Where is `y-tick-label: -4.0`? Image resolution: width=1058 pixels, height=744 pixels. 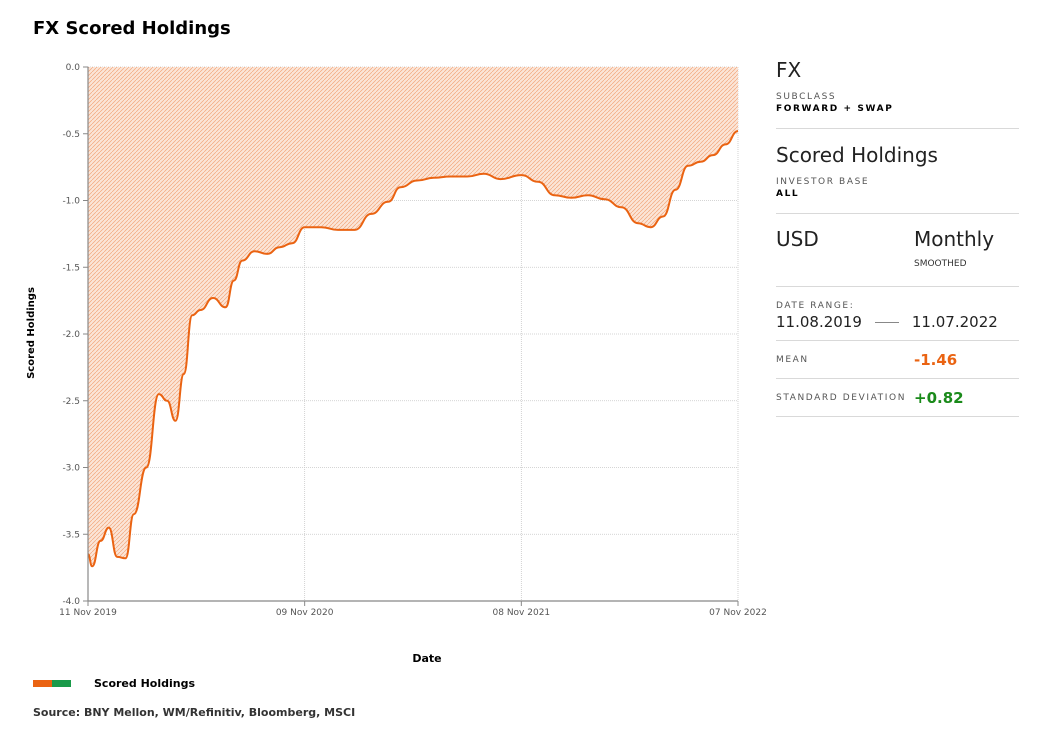 y-tick-label: -4.0 is located at coordinates (71, 602).